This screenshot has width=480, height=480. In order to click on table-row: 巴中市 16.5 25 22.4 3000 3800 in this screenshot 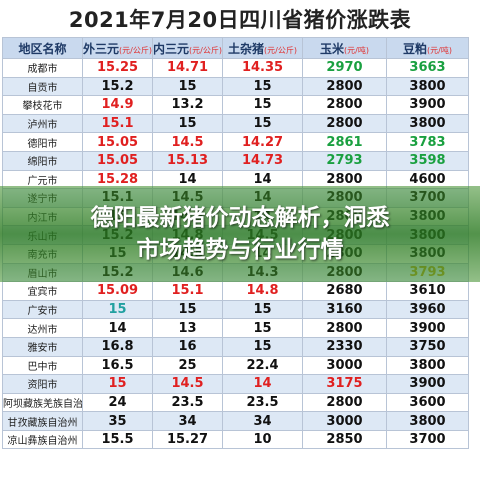, I will do `click(235, 365)`.